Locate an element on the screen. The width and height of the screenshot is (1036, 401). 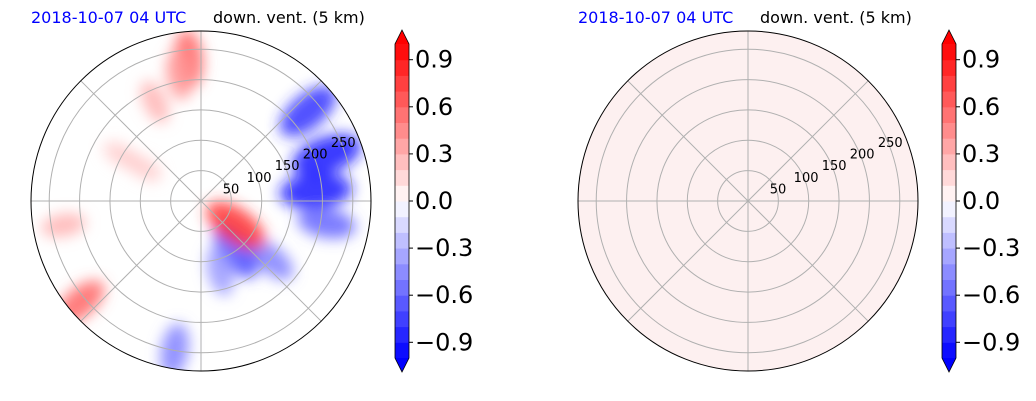
right-date-title: 2018-10-07 04 UTC is located at coordinates (655, 17).